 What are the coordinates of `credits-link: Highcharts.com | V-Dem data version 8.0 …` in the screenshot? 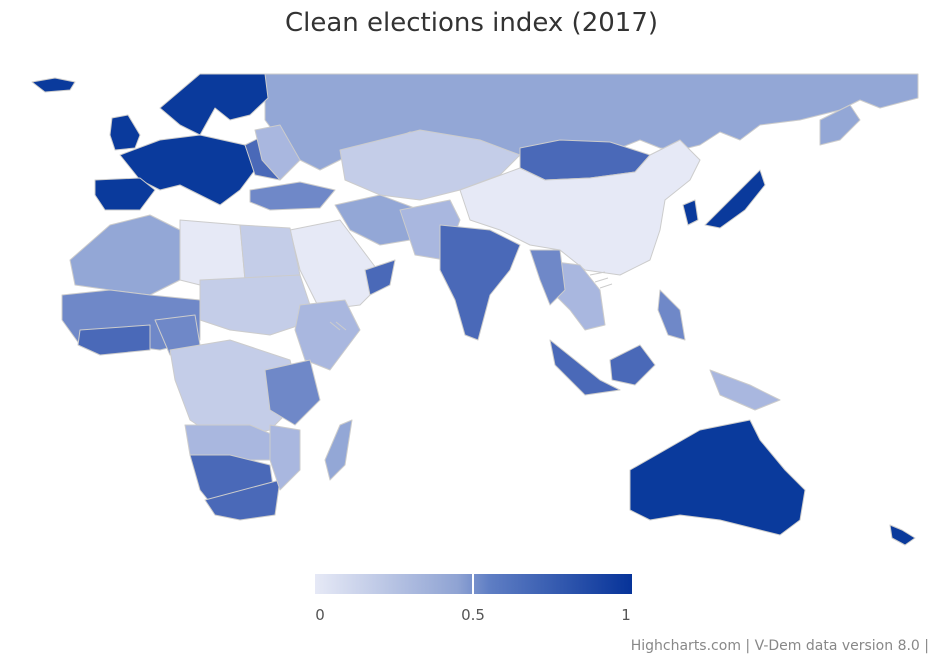 It's located at (779, 646).